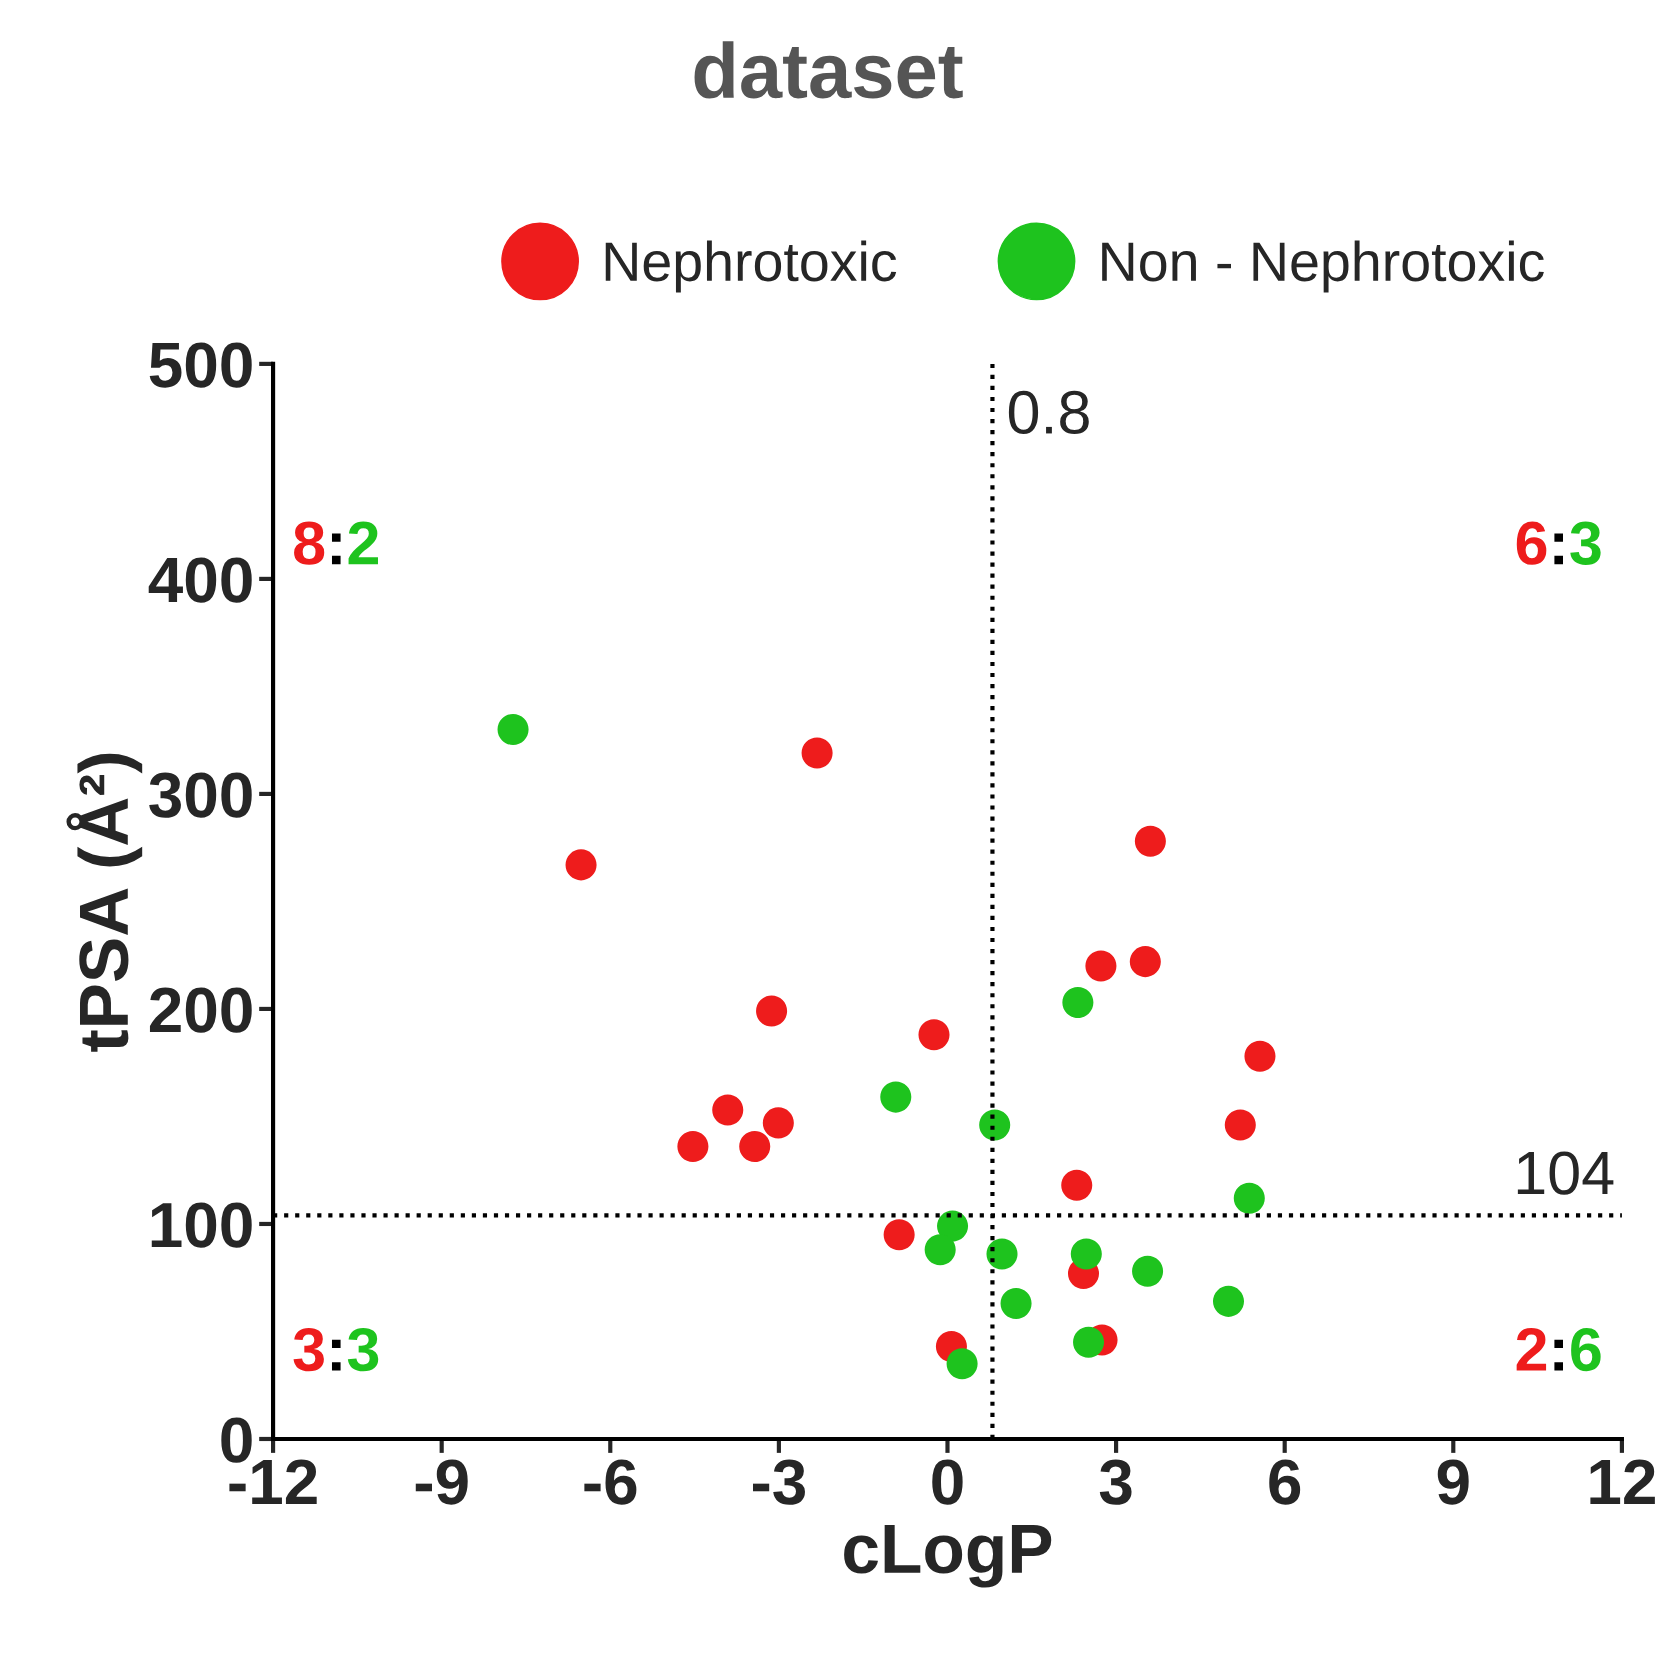 The width and height of the screenshot is (1655, 1654). Describe the element at coordinates (441, 1482) in the screenshot. I see `x-tick-label: -9` at that location.